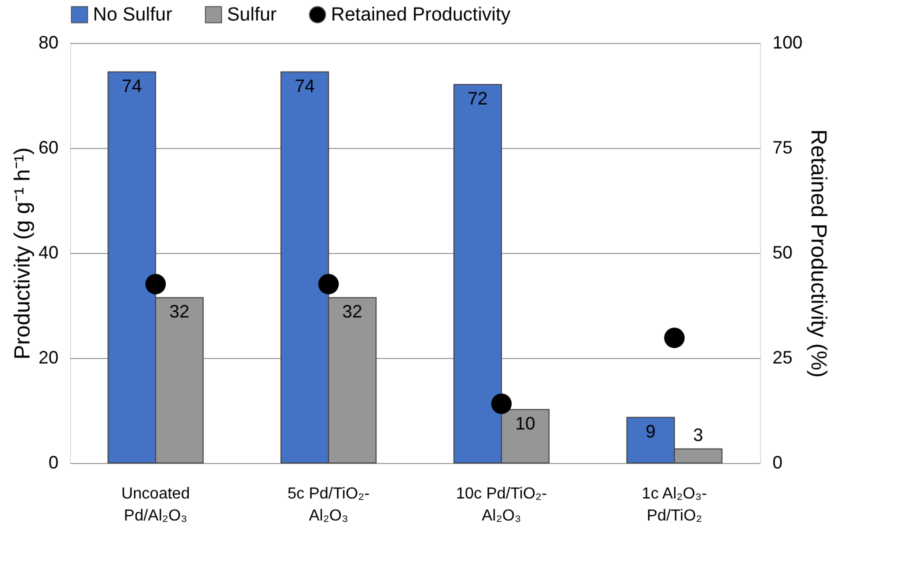 This screenshot has height=569, width=904. I want to click on y2-tick-label: 50, so click(782, 252).